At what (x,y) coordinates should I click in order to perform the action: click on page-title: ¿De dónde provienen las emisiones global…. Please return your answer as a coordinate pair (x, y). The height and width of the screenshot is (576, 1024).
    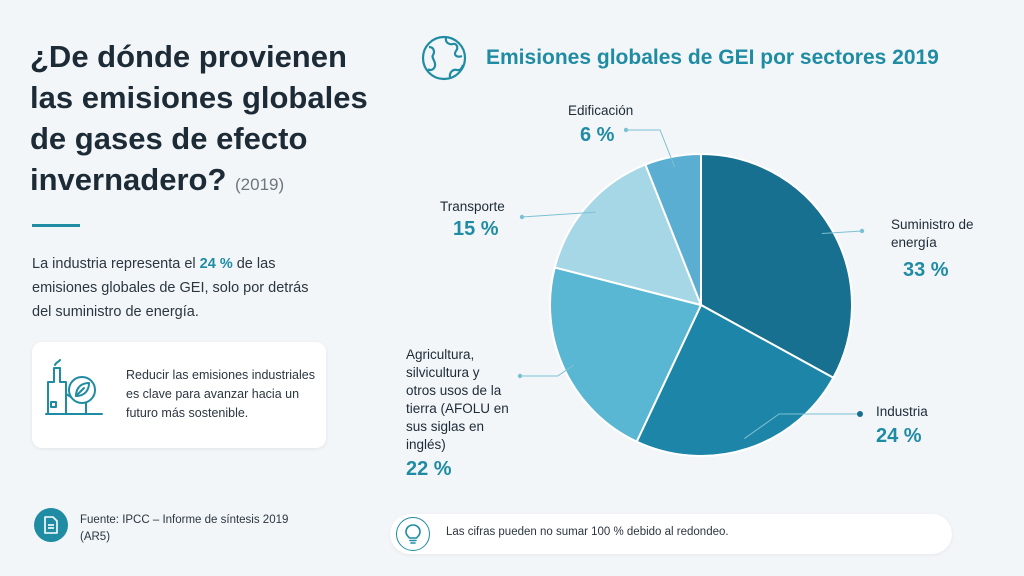
    Looking at the image, I should click on (210, 120).